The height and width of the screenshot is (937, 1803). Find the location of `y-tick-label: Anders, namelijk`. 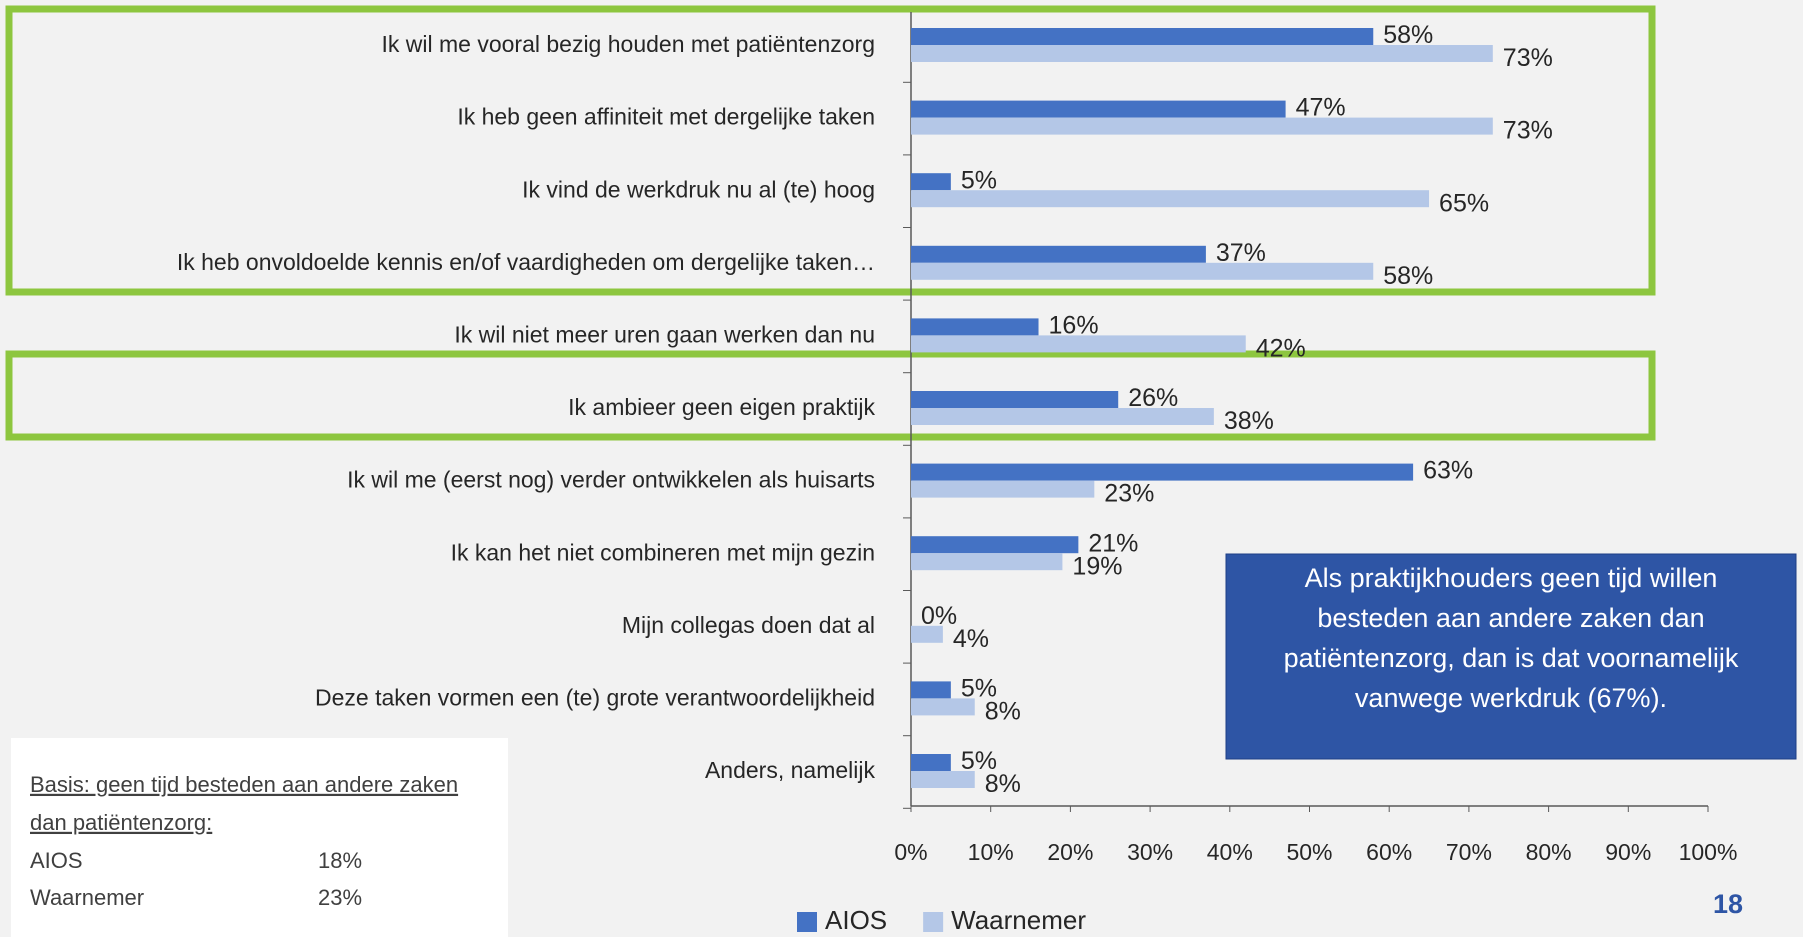

y-tick-label: Anders, namelijk is located at coordinates (790, 770).